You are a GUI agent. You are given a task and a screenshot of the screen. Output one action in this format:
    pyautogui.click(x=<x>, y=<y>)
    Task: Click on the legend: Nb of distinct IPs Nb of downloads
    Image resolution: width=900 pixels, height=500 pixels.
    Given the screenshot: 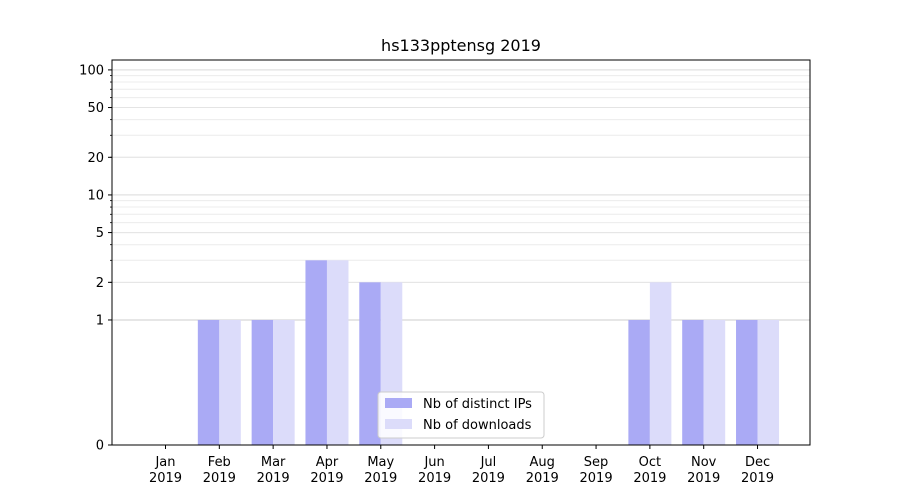 What is the action you would take?
    pyautogui.click(x=461, y=415)
    